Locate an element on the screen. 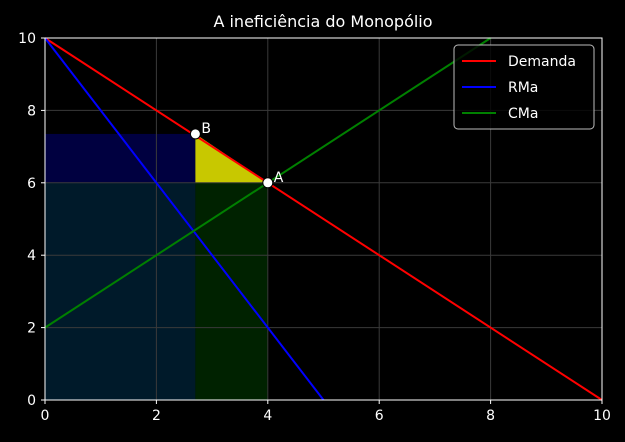 The image size is (625, 442). green-rectangle is located at coordinates (231, 291).